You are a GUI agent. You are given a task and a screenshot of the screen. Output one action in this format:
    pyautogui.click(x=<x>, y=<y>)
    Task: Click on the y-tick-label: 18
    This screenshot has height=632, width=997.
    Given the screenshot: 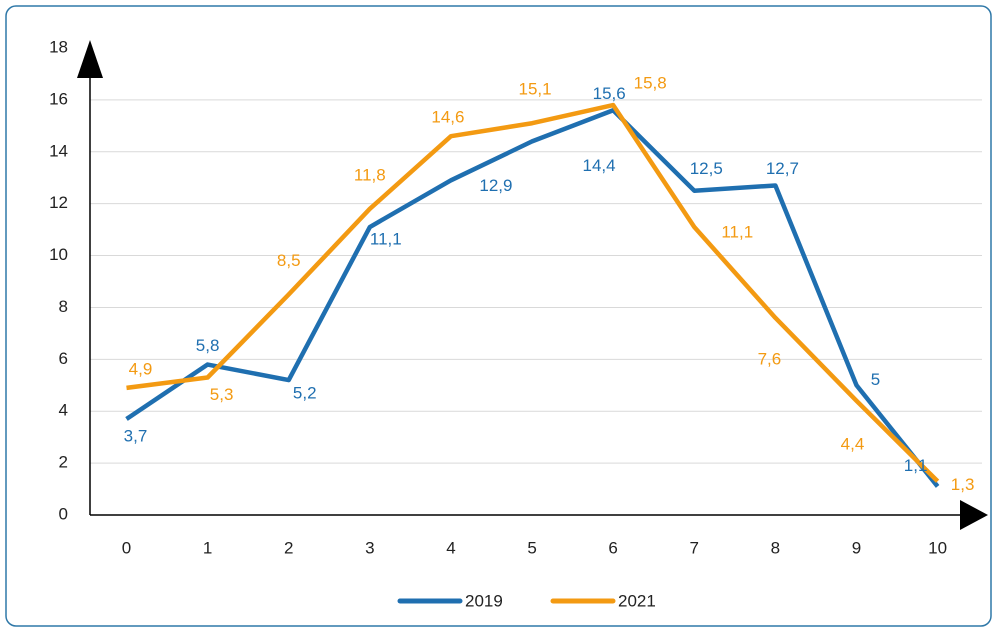 What is the action you would take?
    pyautogui.click(x=58, y=46)
    